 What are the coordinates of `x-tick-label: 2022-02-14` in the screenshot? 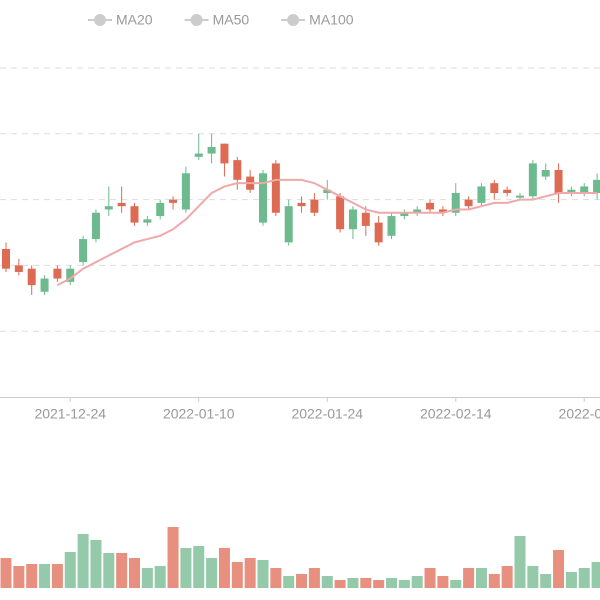 It's located at (456, 414).